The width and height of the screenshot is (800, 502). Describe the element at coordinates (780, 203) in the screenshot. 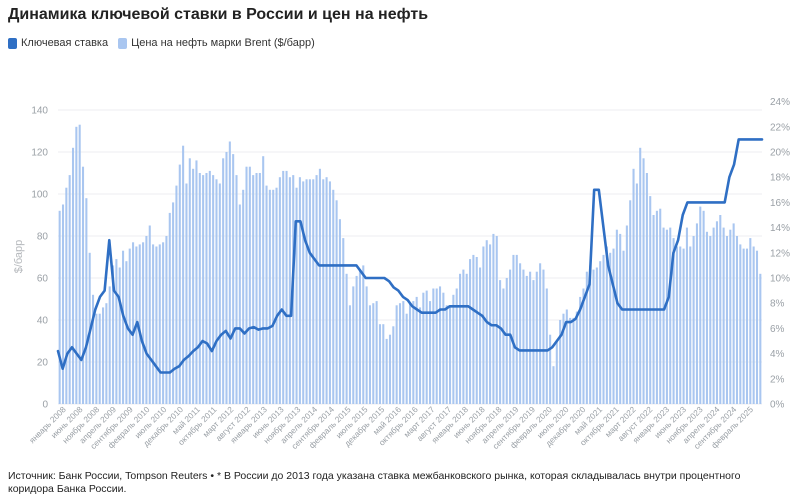

I see `right-tick-label: 16%` at that location.